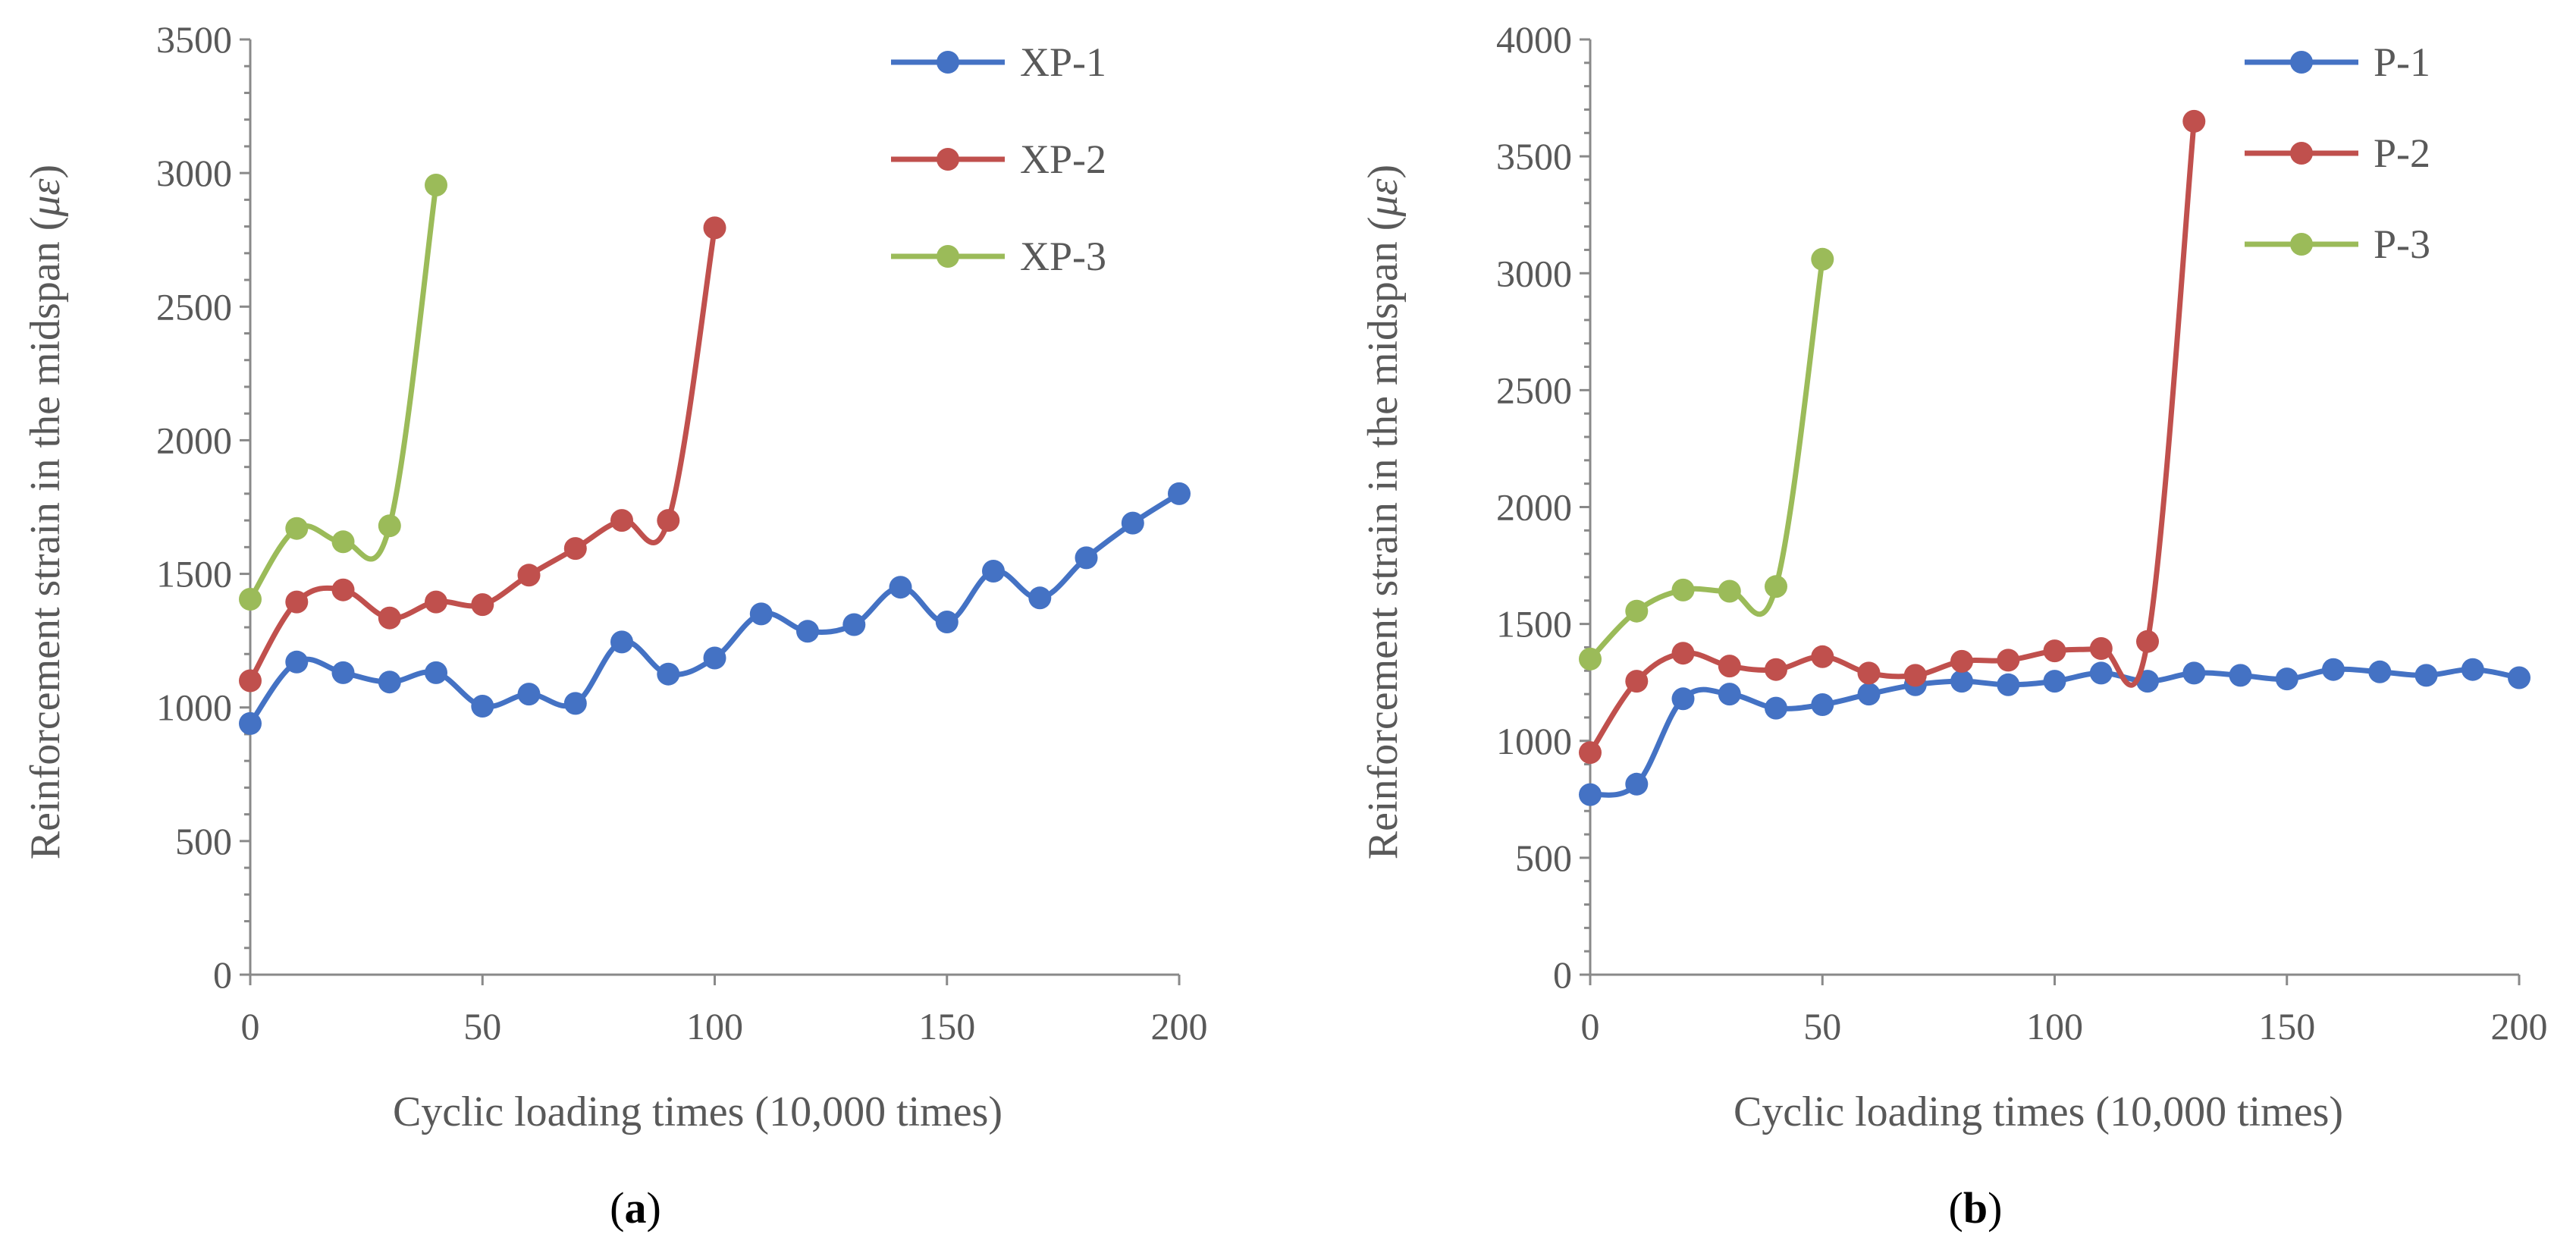 The height and width of the screenshot is (1250, 2576). I want to click on legend-item-P-1: P-1, so click(2337, 62).